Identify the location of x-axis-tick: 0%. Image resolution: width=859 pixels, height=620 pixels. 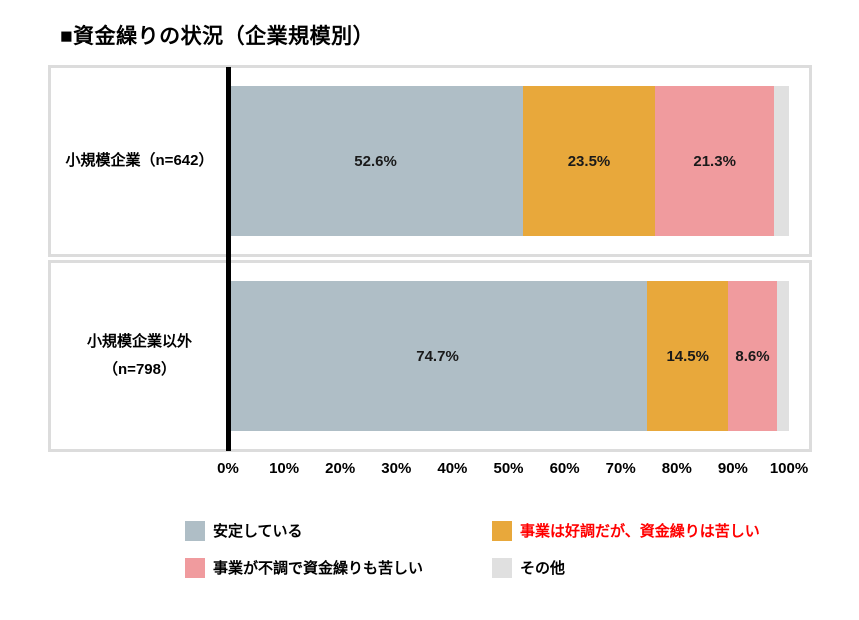
(228, 468).